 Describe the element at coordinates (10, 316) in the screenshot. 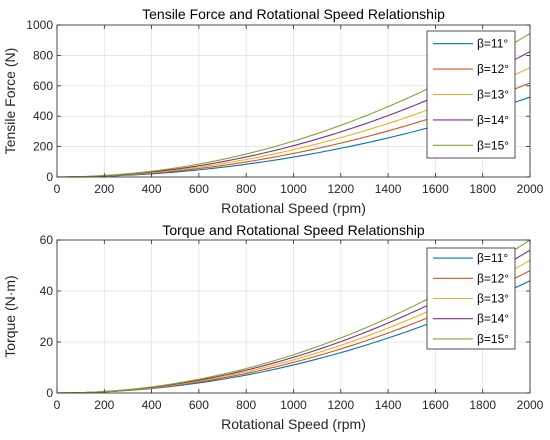

I see `y-axis-label: Torque (N·m)` at that location.